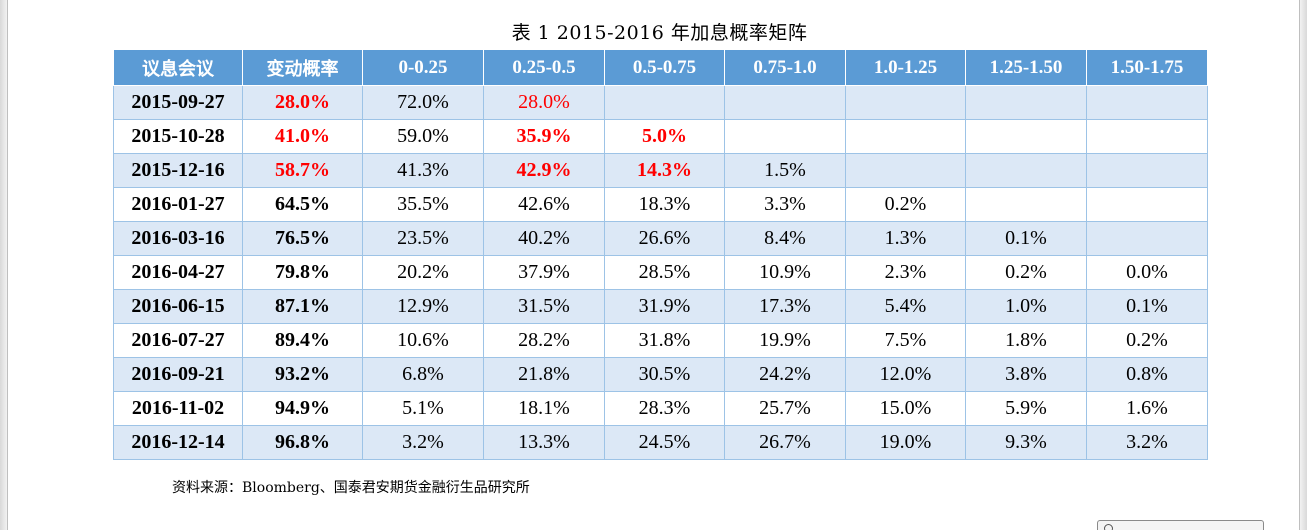  What do you see at coordinates (1180, 525) in the screenshot?
I see `bottom-right-widget` at bounding box center [1180, 525].